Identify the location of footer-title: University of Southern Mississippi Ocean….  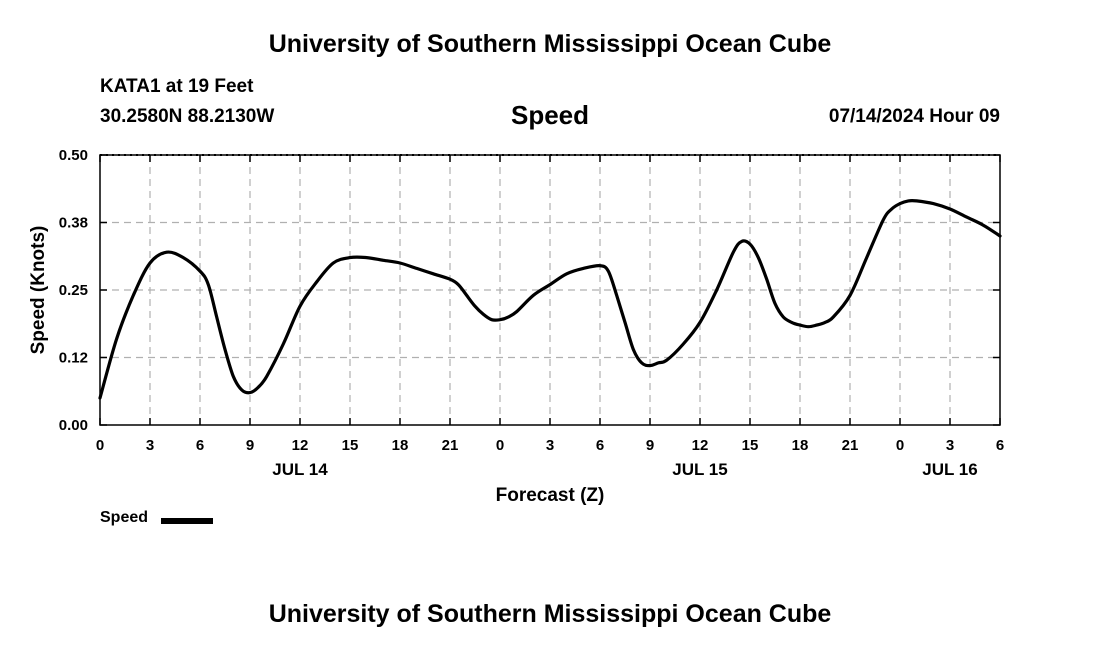
(550, 614).